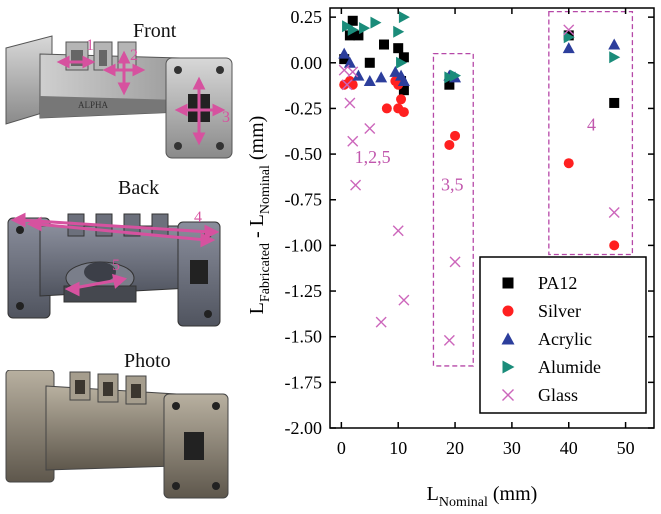 This screenshot has width=661, height=514. Describe the element at coordinates (569, 448) in the screenshot. I see `x-tick-label: 40` at that location.